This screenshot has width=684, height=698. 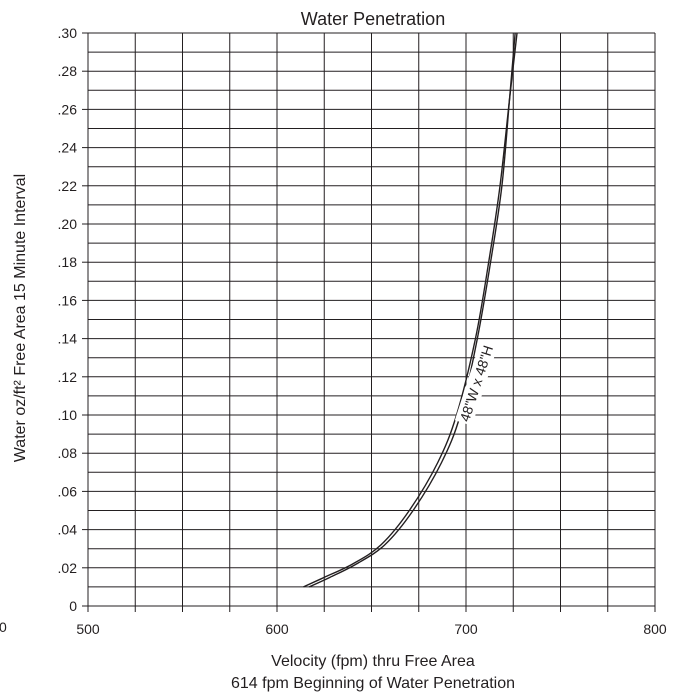 What do you see at coordinates (371, 629) in the screenshot?
I see `x-tick-labels: 500 600 700 800` at bounding box center [371, 629].